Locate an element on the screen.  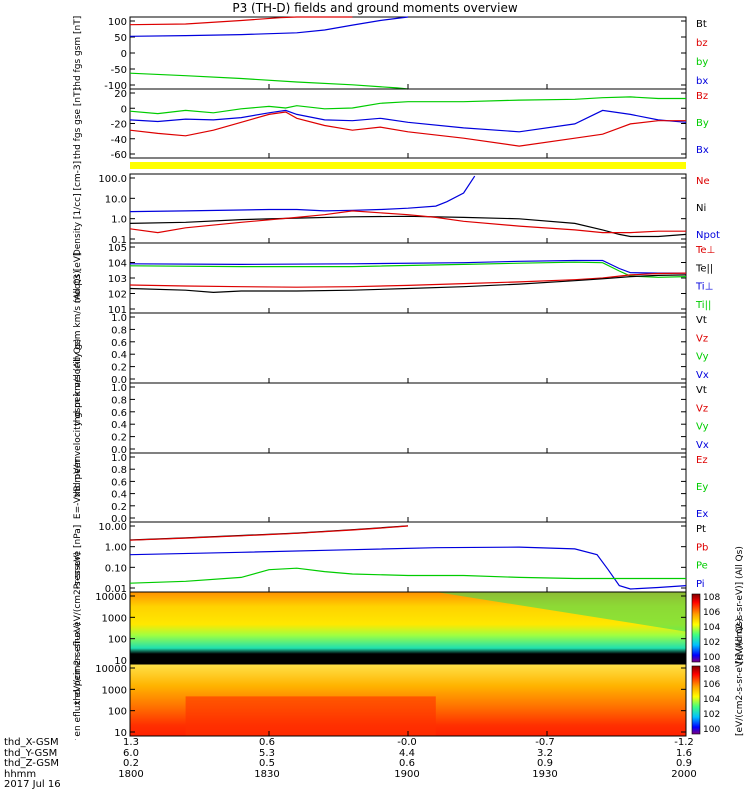
colorbar-tick-label: 100 is located at coordinates (711, 658).